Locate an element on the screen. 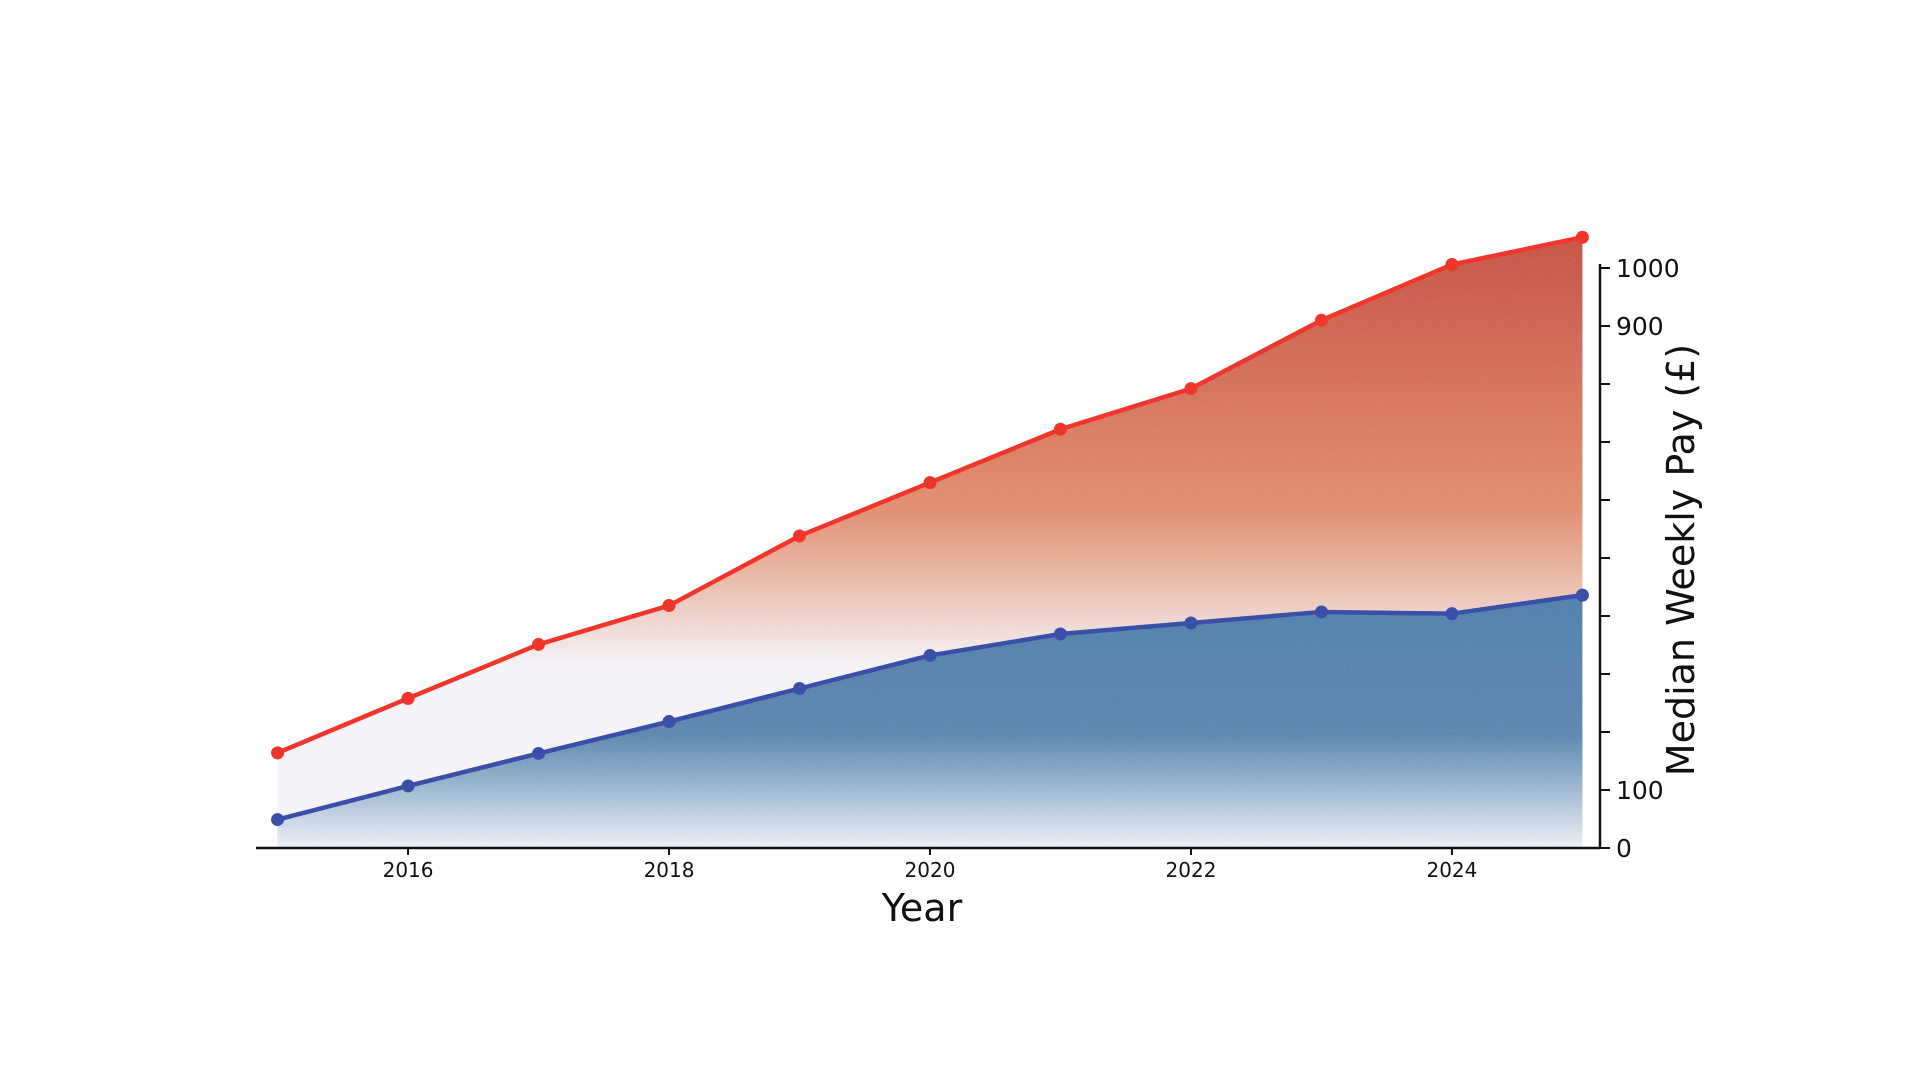  data-point-s1-2015 is located at coordinates (278, 753).